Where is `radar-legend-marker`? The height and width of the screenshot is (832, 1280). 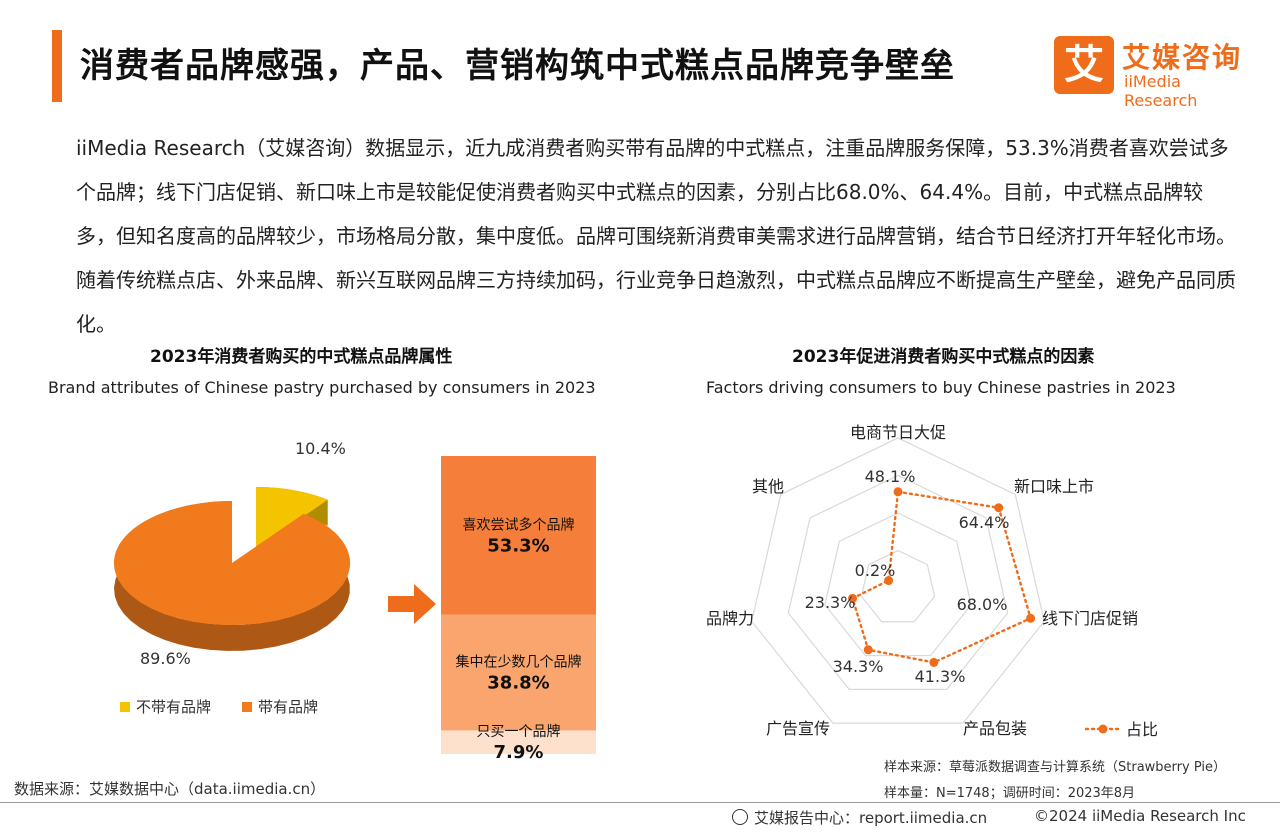 radar-legend-marker is located at coordinates (1103, 729).